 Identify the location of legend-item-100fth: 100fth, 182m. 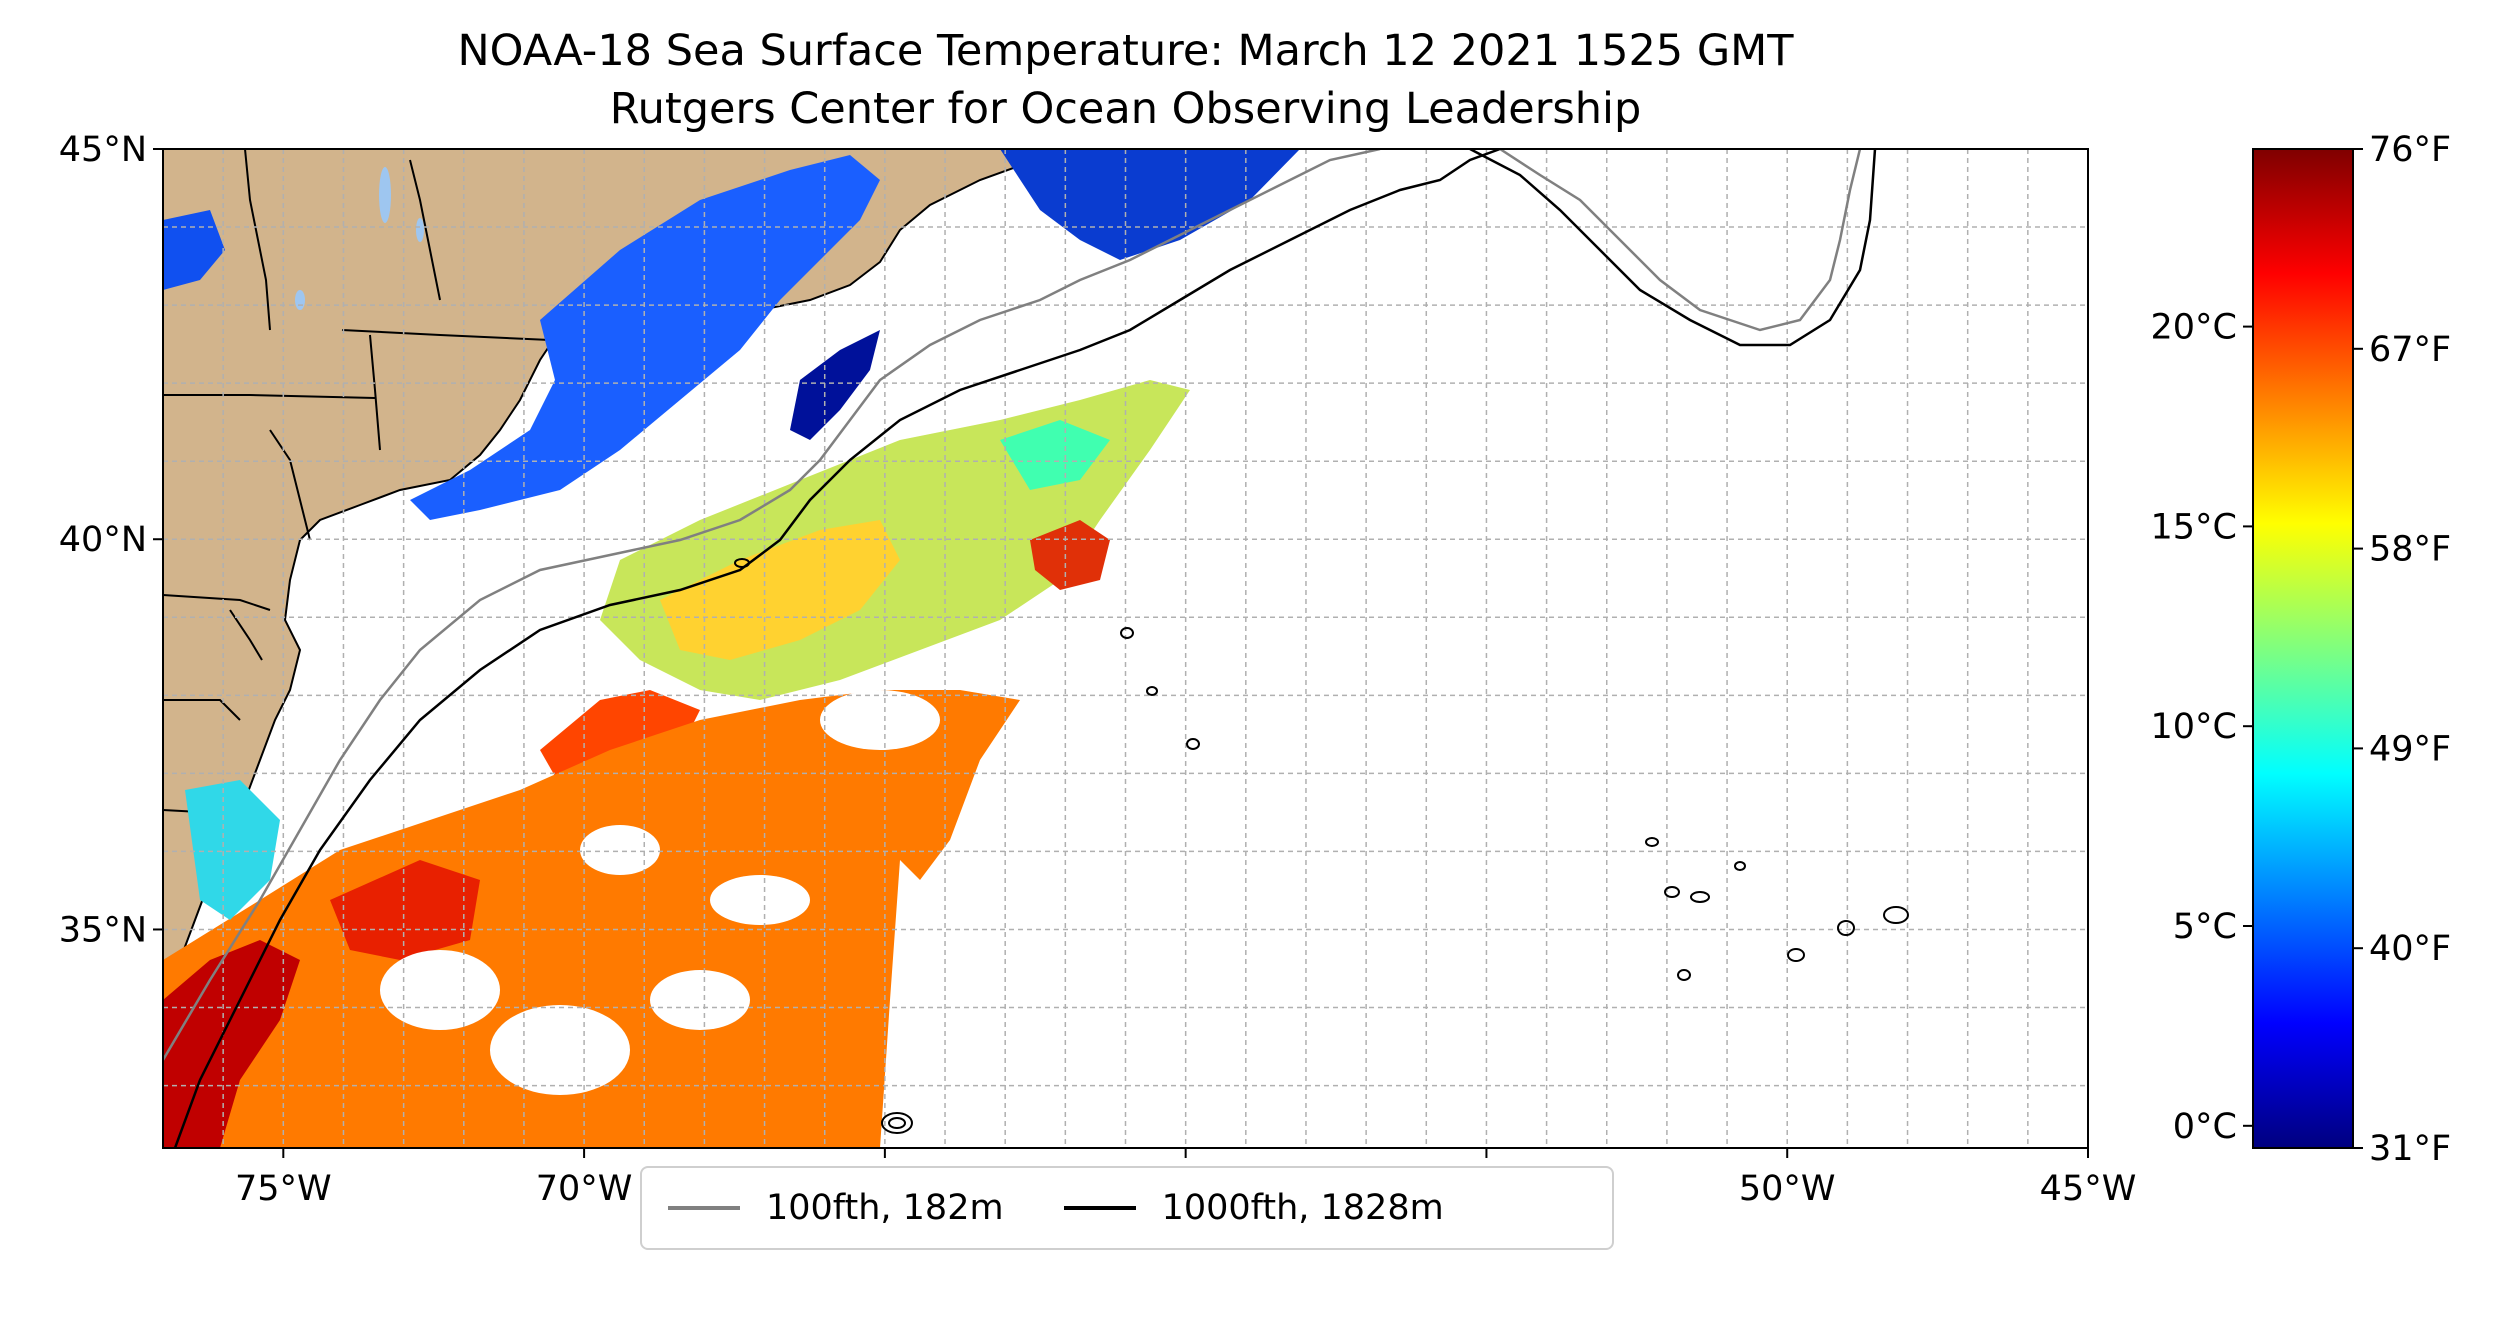
(836, 1208).